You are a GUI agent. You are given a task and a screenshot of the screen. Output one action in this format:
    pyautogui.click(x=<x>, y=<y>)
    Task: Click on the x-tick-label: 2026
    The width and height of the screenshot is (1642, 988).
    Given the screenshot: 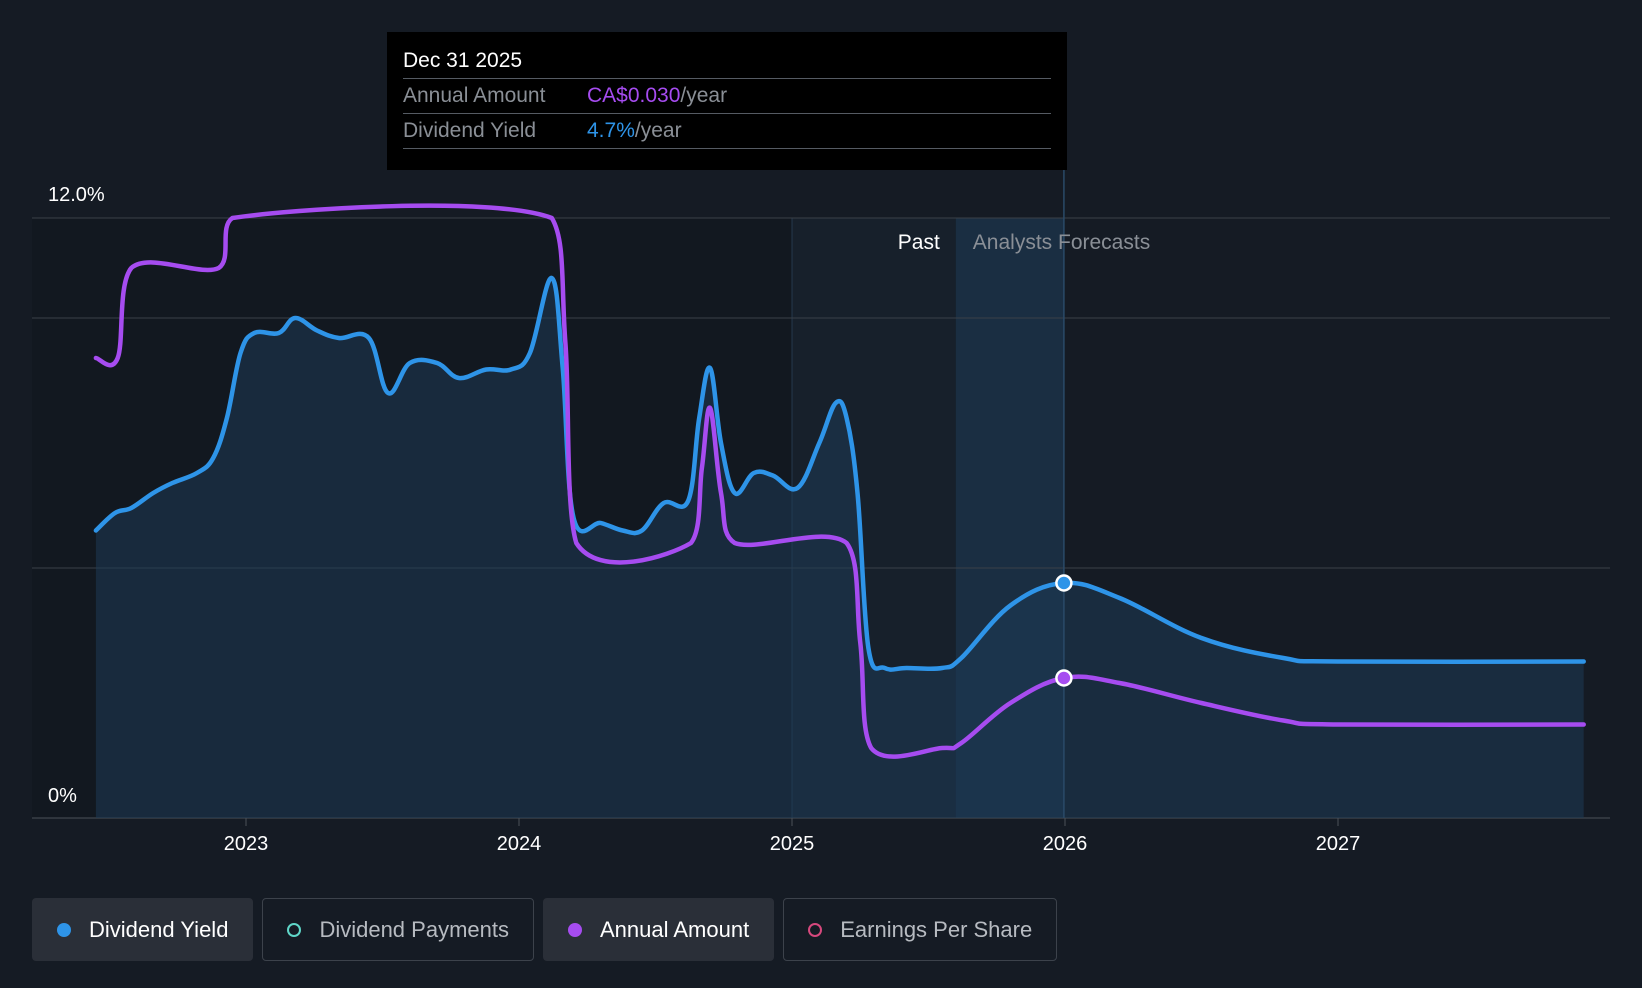 What is the action you would take?
    pyautogui.click(x=1065, y=844)
    